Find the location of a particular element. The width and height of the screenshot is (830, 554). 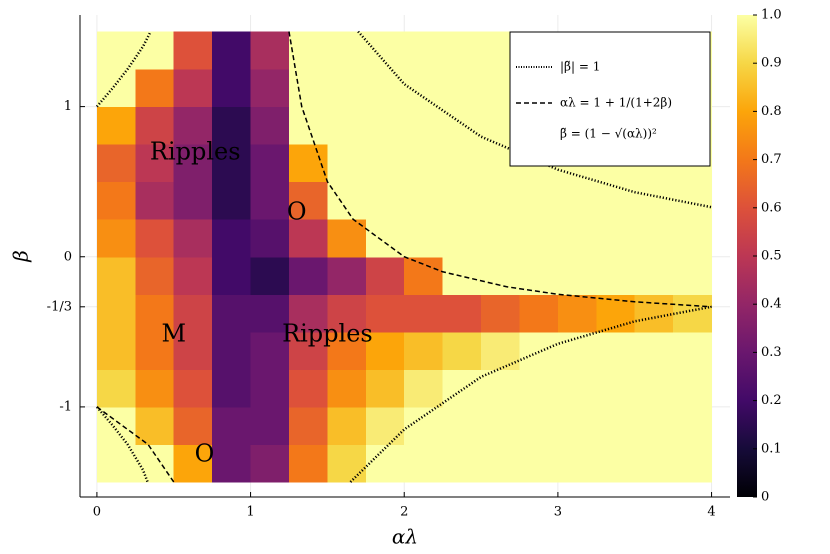

y-tick-label: -1/3 is located at coordinates (59, 306).